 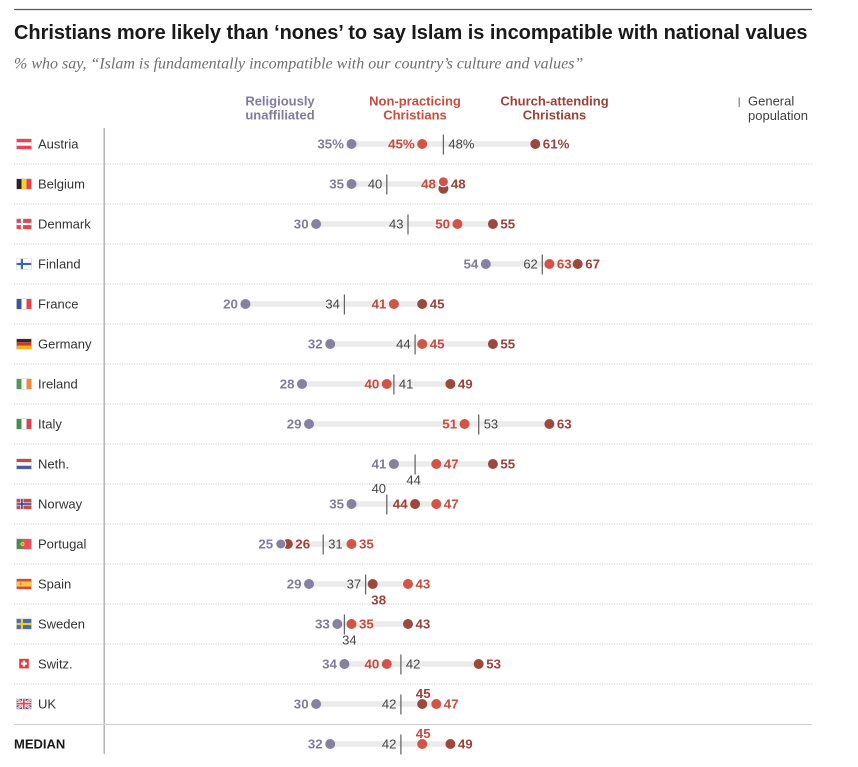 What do you see at coordinates (47, 704) in the screenshot?
I see `svg-text: UK` at bounding box center [47, 704].